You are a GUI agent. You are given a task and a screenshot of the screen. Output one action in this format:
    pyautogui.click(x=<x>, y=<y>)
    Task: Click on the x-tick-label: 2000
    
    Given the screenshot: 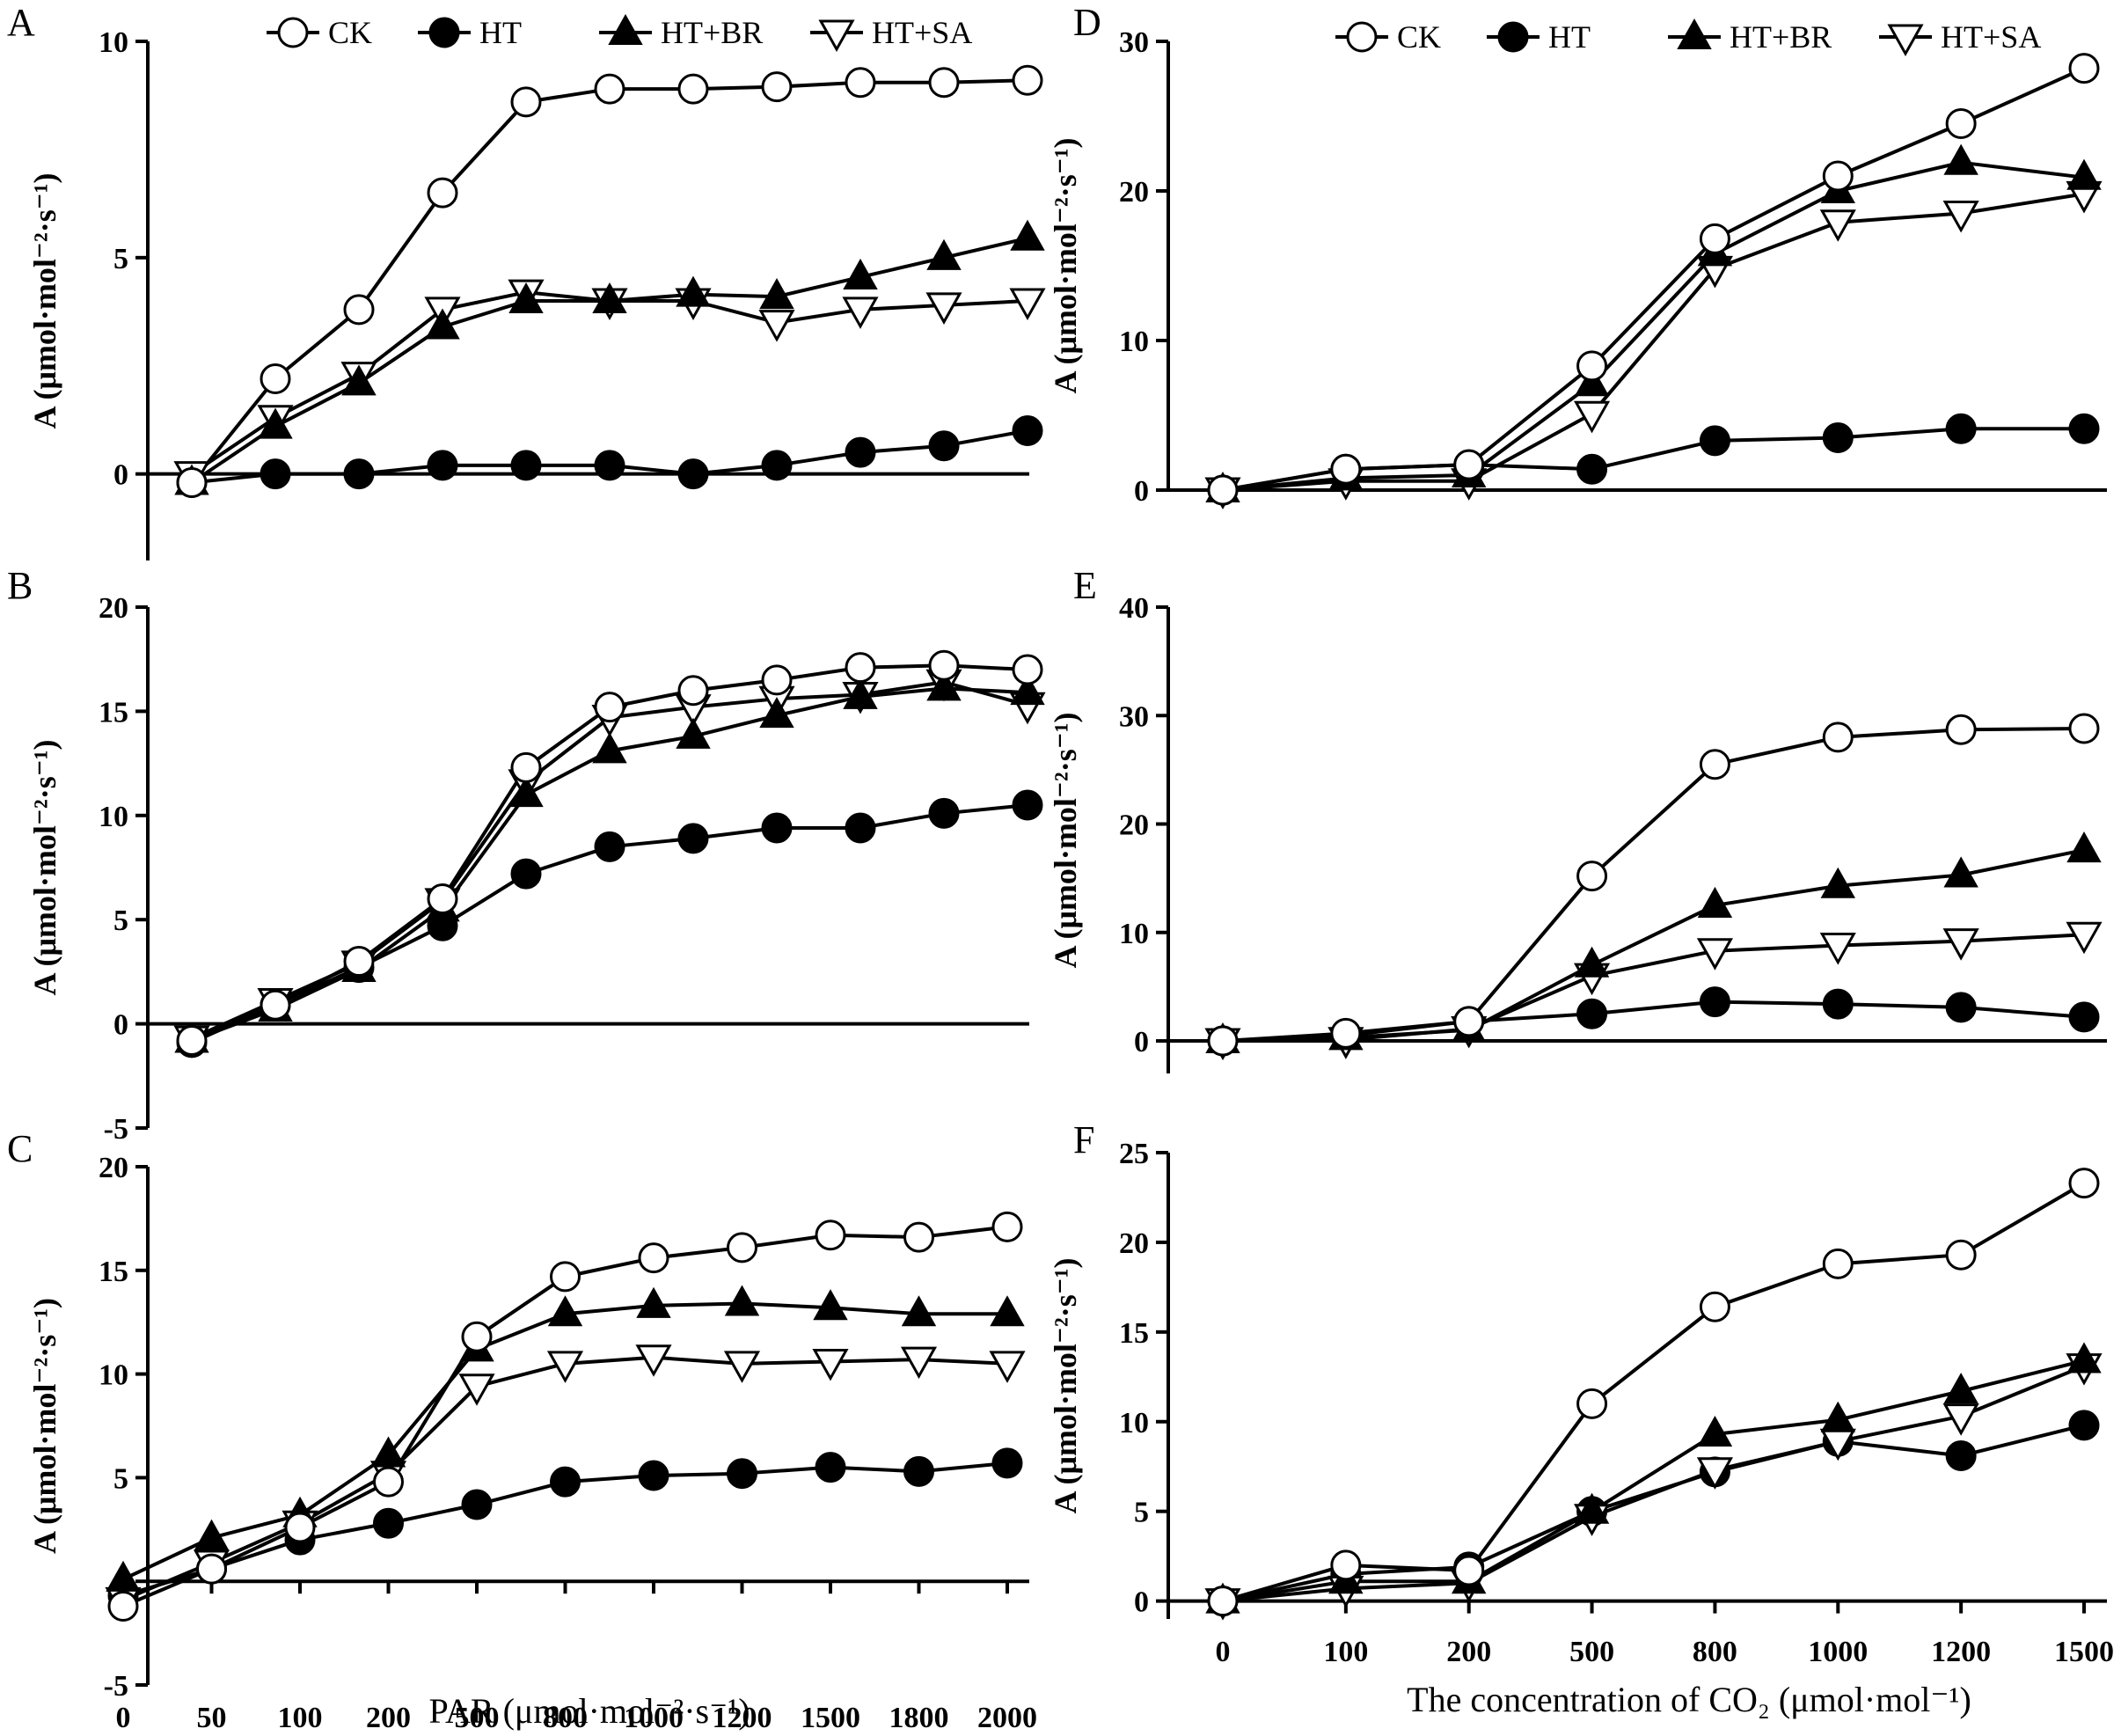 What is the action you would take?
    pyautogui.click(x=1007, y=1718)
    